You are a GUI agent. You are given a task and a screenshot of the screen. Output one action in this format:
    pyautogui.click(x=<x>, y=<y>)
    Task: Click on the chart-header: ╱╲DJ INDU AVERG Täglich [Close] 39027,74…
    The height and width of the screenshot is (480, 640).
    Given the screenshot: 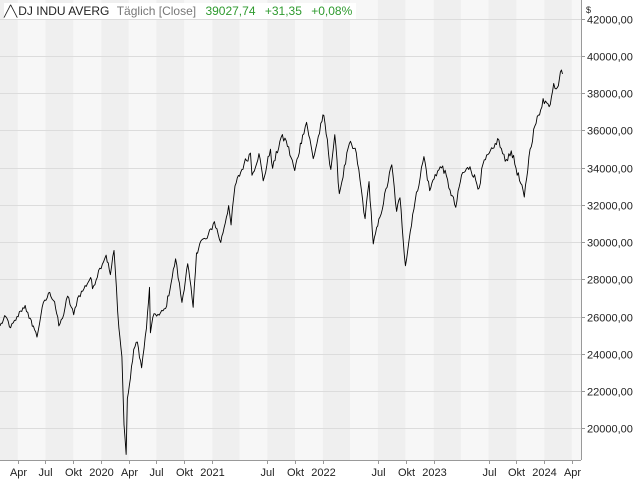 What is the action you would take?
    pyautogui.click(x=180, y=11)
    